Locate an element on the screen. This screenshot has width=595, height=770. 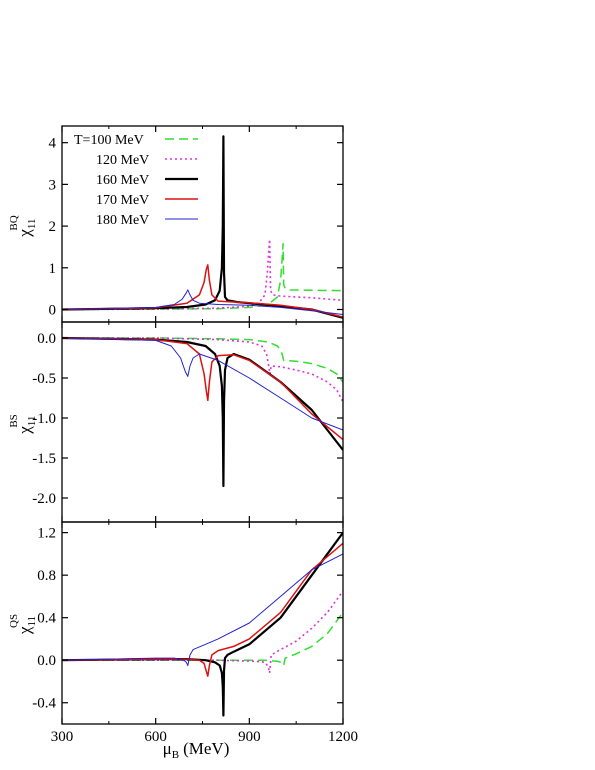
x-axis-label: μB (MeV) is located at coordinates (196, 750).